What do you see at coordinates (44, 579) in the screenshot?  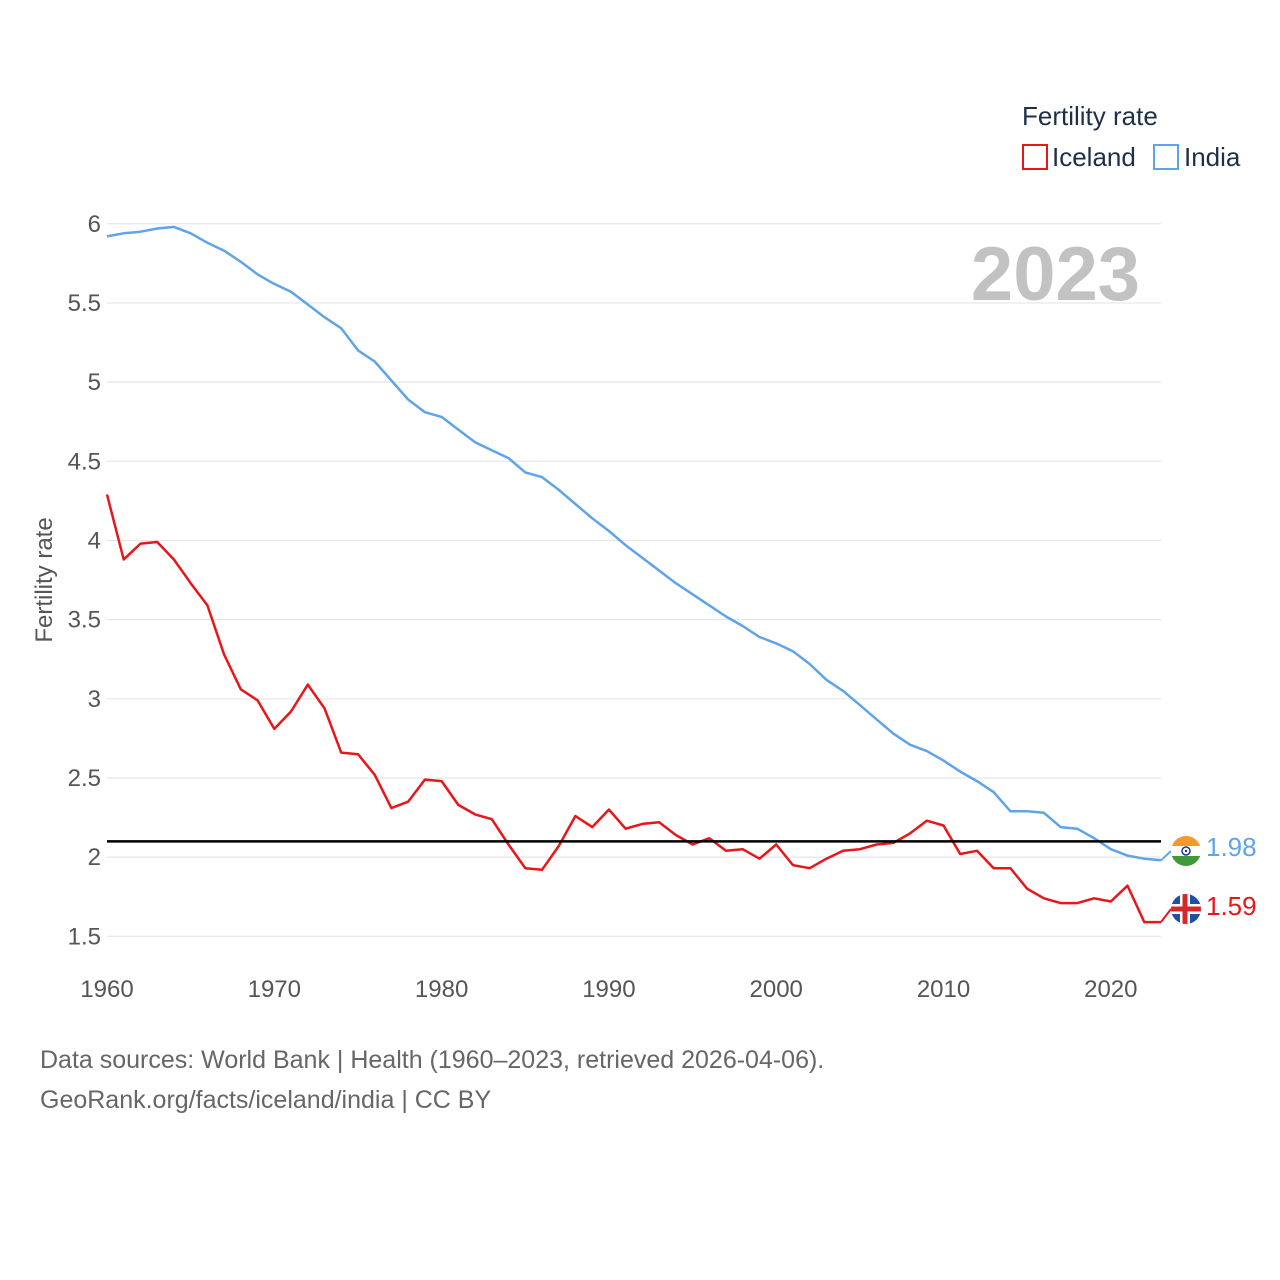 I see `y-axis-title: Fertility rate` at bounding box center [44, 579].